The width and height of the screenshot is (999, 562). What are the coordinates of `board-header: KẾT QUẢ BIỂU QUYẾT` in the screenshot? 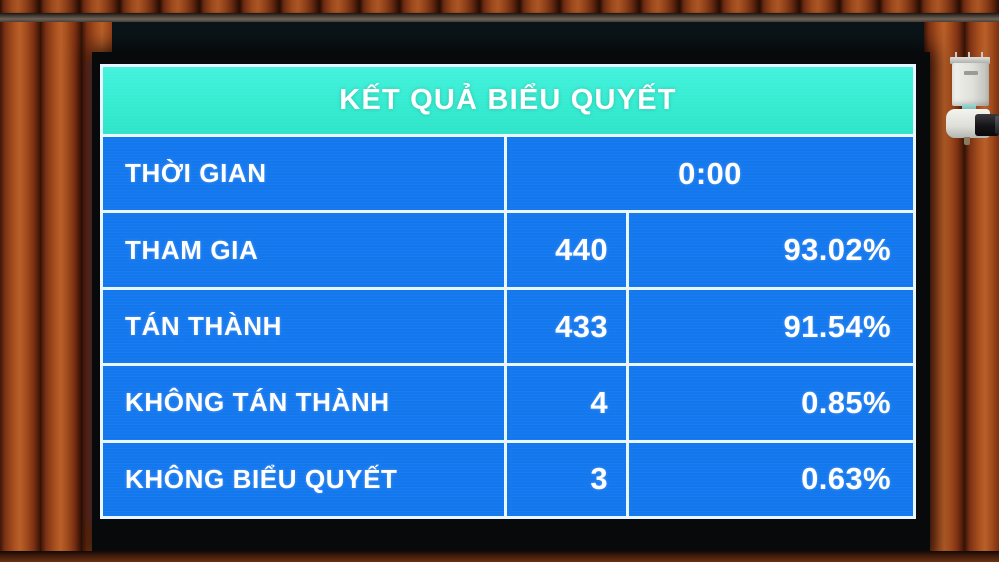 It's located at (508, 102).